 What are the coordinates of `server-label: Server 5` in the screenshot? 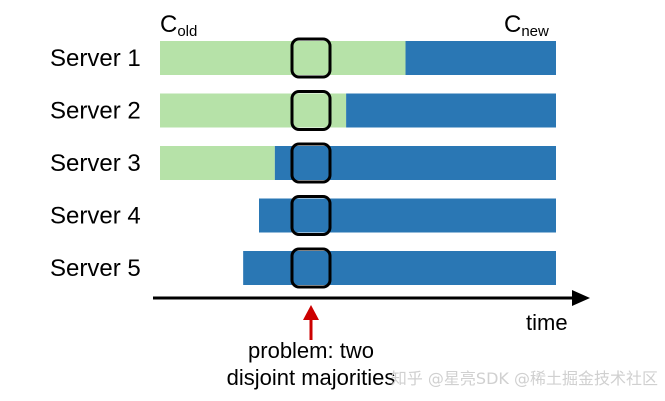 It's located at (95, 268).